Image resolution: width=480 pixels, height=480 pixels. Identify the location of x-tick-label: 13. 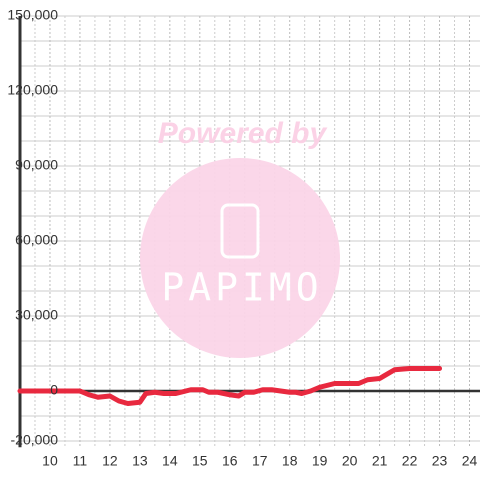
(140, 461).